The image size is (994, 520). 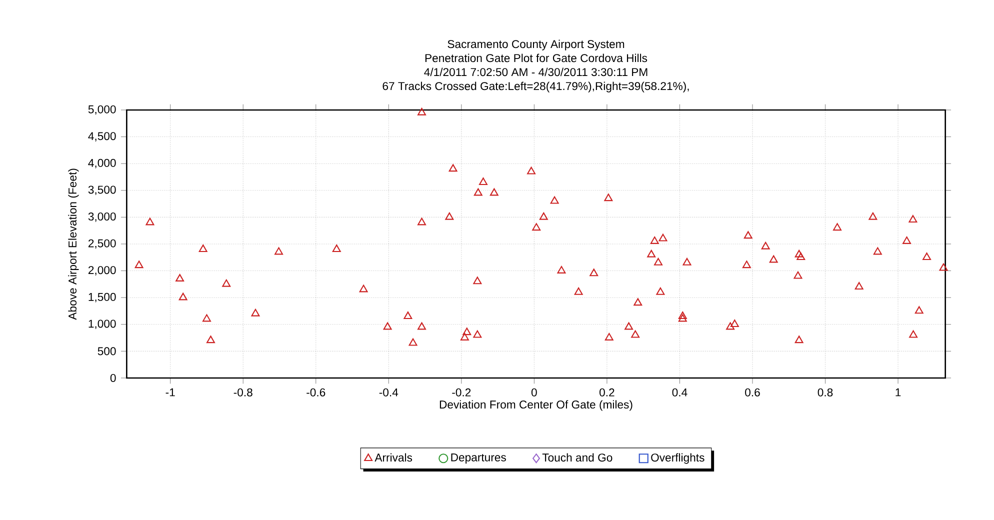 What do you see at coordinates (534, 392) in the screenshot?
I see `x-tick-label: 0` at bounding box center [534, 392].